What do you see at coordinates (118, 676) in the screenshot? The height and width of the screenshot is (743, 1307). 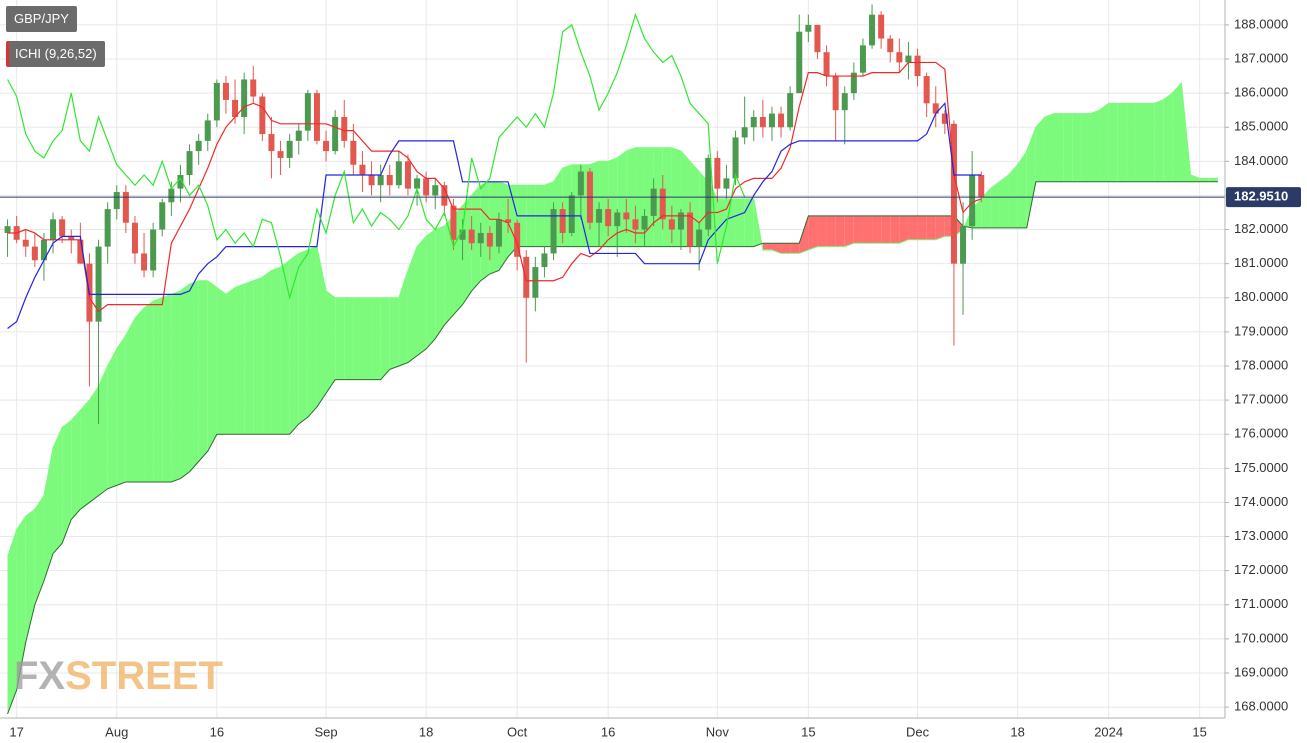 I see `watermark: FXSTREET` at bounding box center [118, 676].